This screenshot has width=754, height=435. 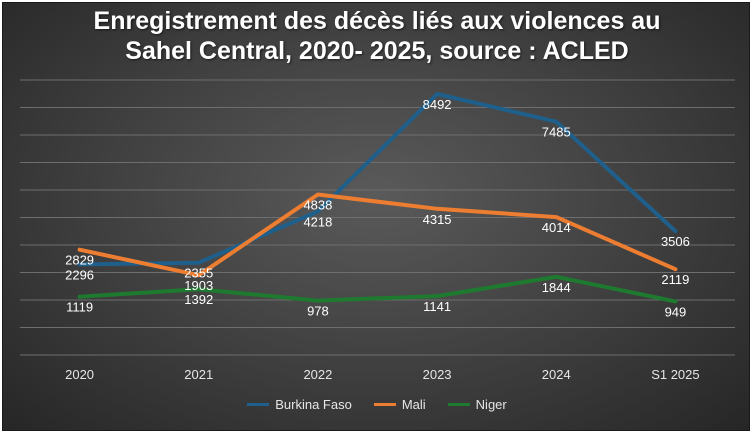 I want to click on data-label-mali: 4315, so click(x=437, y=219).